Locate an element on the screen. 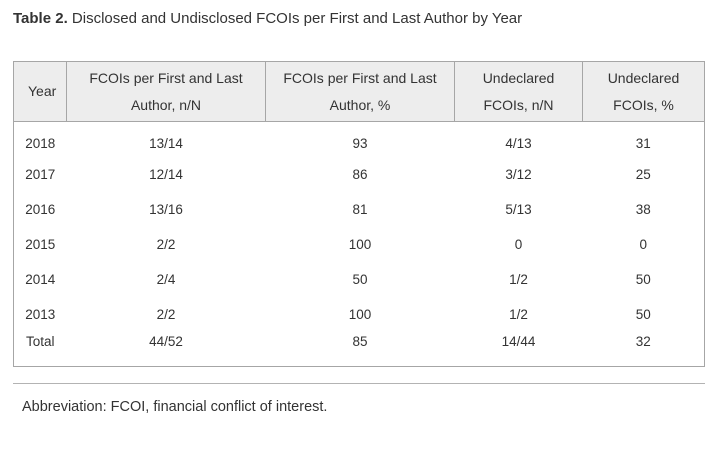  cell-year: 2013 is located at coordinates (40, 314).